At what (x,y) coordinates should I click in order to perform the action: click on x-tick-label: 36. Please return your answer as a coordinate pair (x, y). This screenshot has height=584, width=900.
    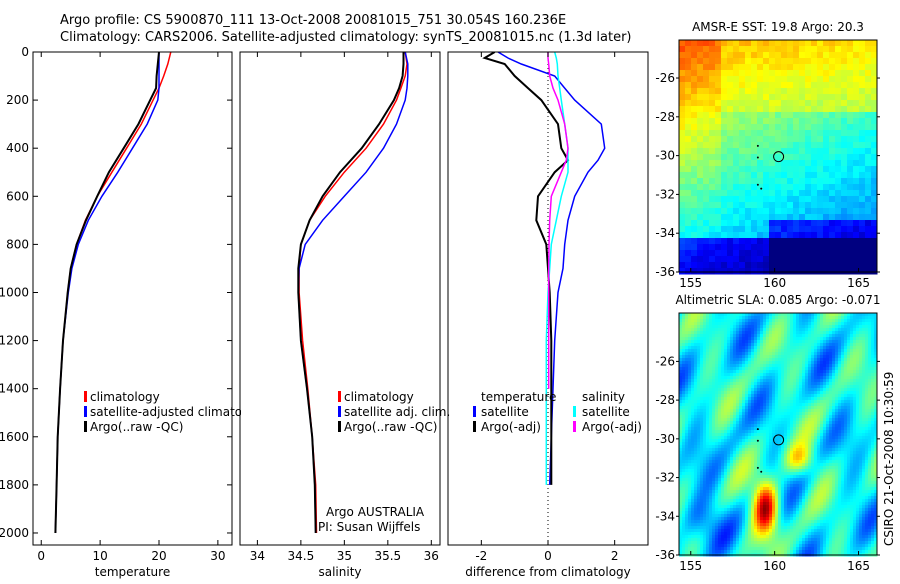
    Looking at the image, I should click on (431, 556).